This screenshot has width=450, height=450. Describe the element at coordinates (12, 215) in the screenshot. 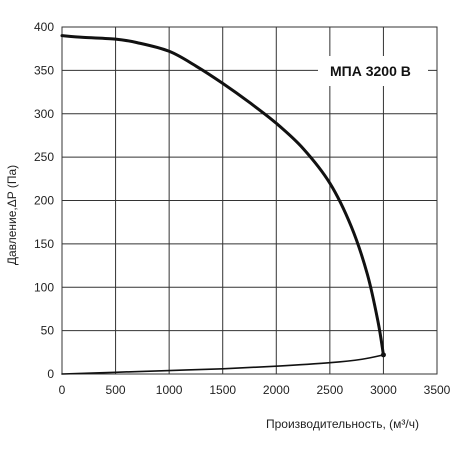

I see `y-axis-label: Давление,ΔP (Па)` at that location.